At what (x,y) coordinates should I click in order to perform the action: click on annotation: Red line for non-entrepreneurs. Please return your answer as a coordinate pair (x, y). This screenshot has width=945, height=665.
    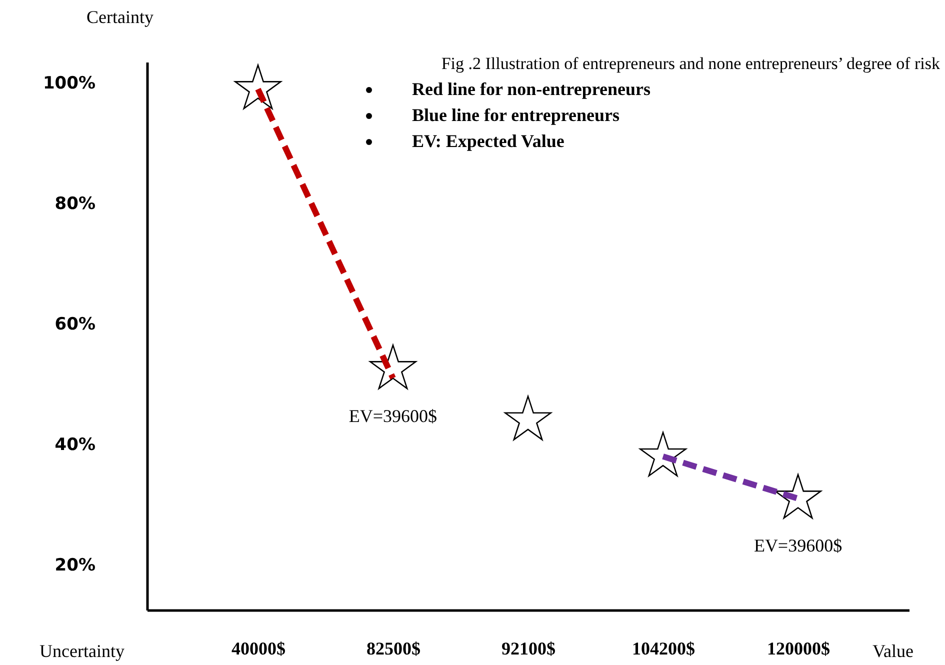
    Looking at the image, I should click on (531, 89).